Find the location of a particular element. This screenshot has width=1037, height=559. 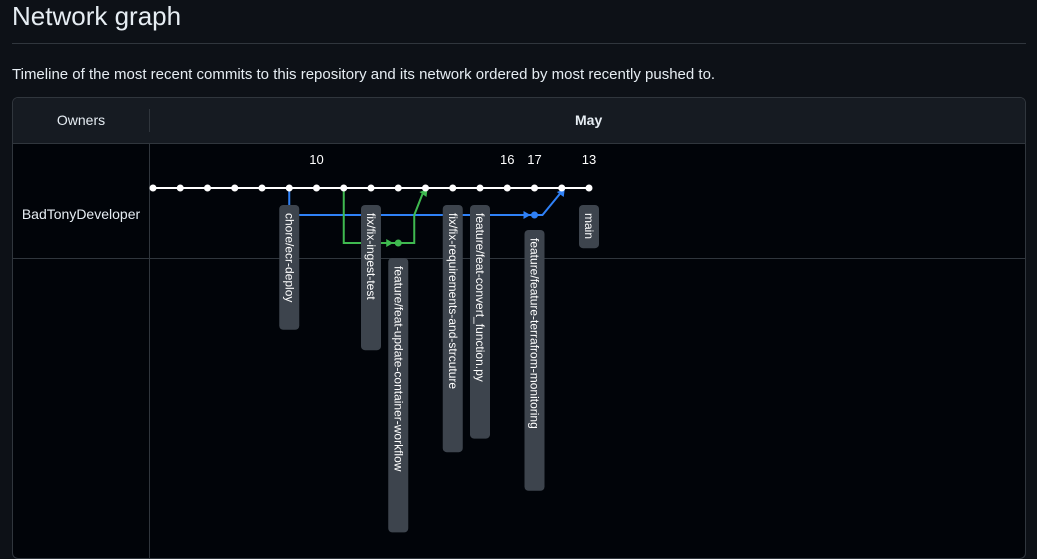

header-divider is located at coordinates (149, 120).